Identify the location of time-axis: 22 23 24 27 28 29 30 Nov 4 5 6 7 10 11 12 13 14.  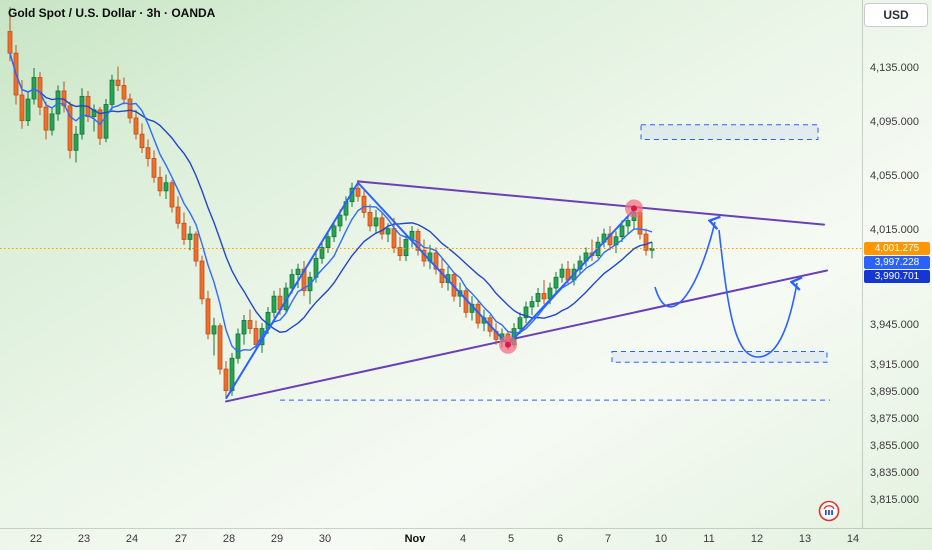
(466, 539).